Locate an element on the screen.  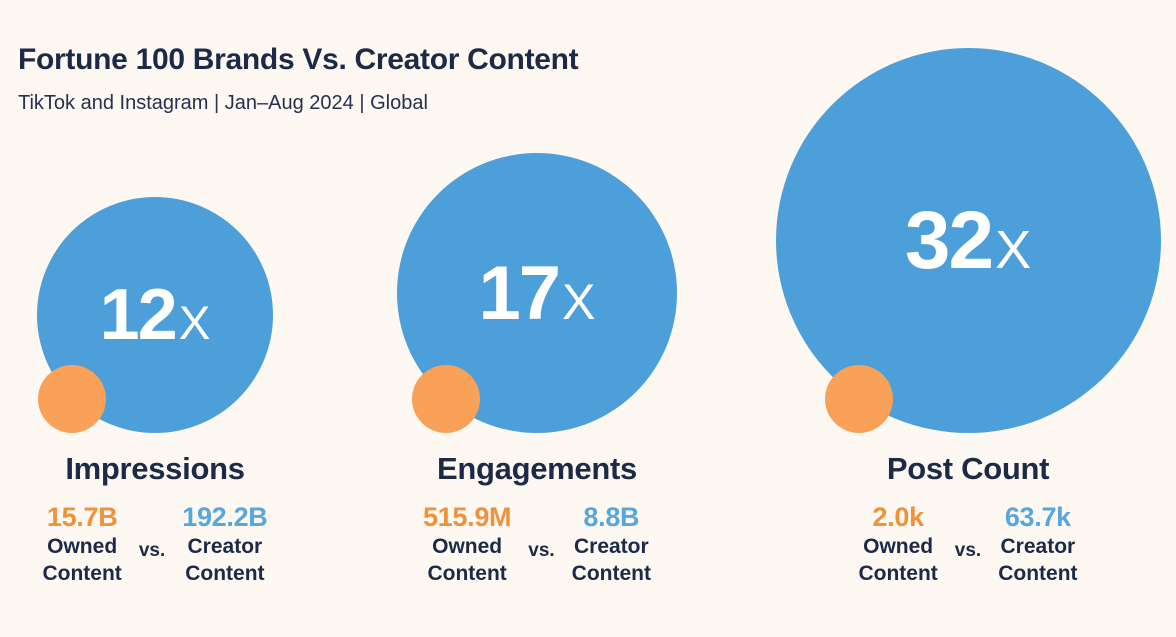
multiplier: 32 x is located at coordinates (968, 241).